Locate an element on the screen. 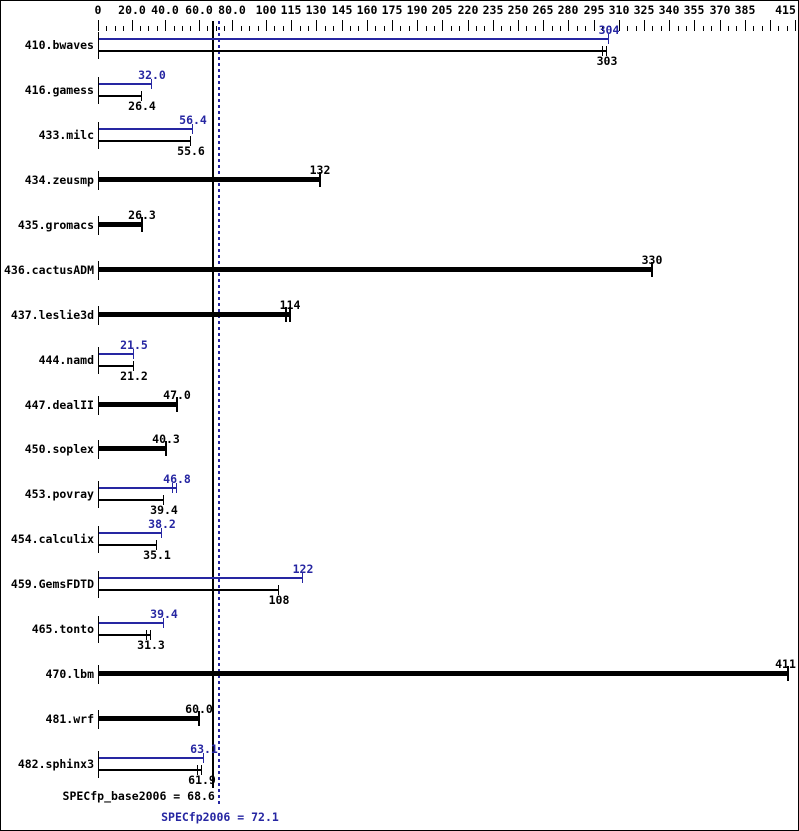 This screenshot has width=799, height=831. axis-tick-label: 370 is located at coordinates (720, 10).